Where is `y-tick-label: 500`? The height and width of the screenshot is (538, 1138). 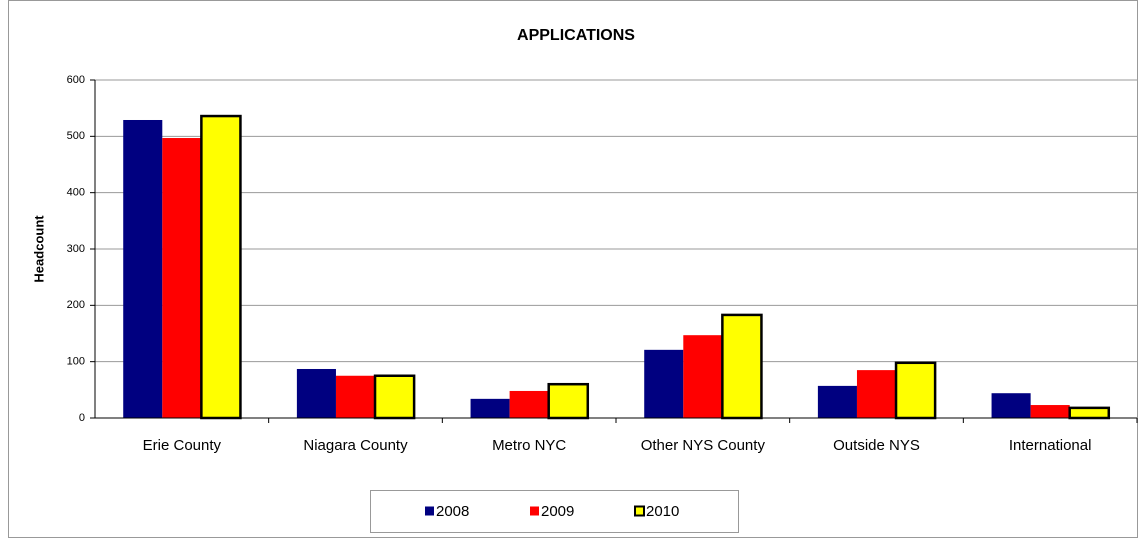 y-tick-label: 500 is located at coordinates (76, 136).